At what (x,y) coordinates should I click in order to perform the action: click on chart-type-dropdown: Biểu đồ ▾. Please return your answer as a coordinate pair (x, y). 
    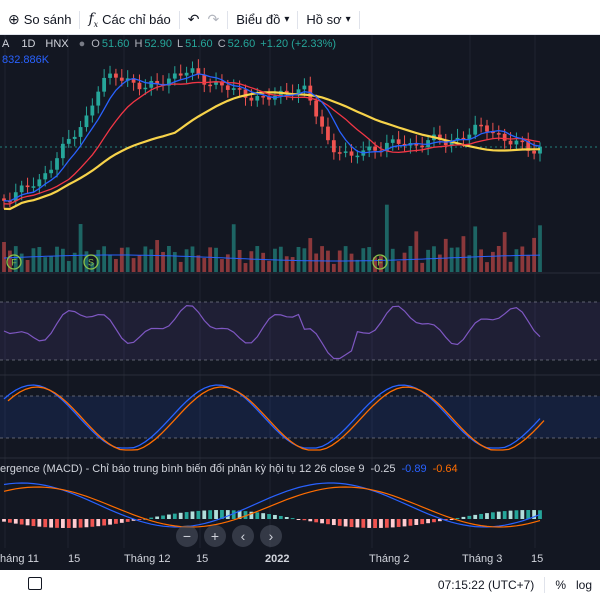
    Looking at the image, I should click on (262, 19).